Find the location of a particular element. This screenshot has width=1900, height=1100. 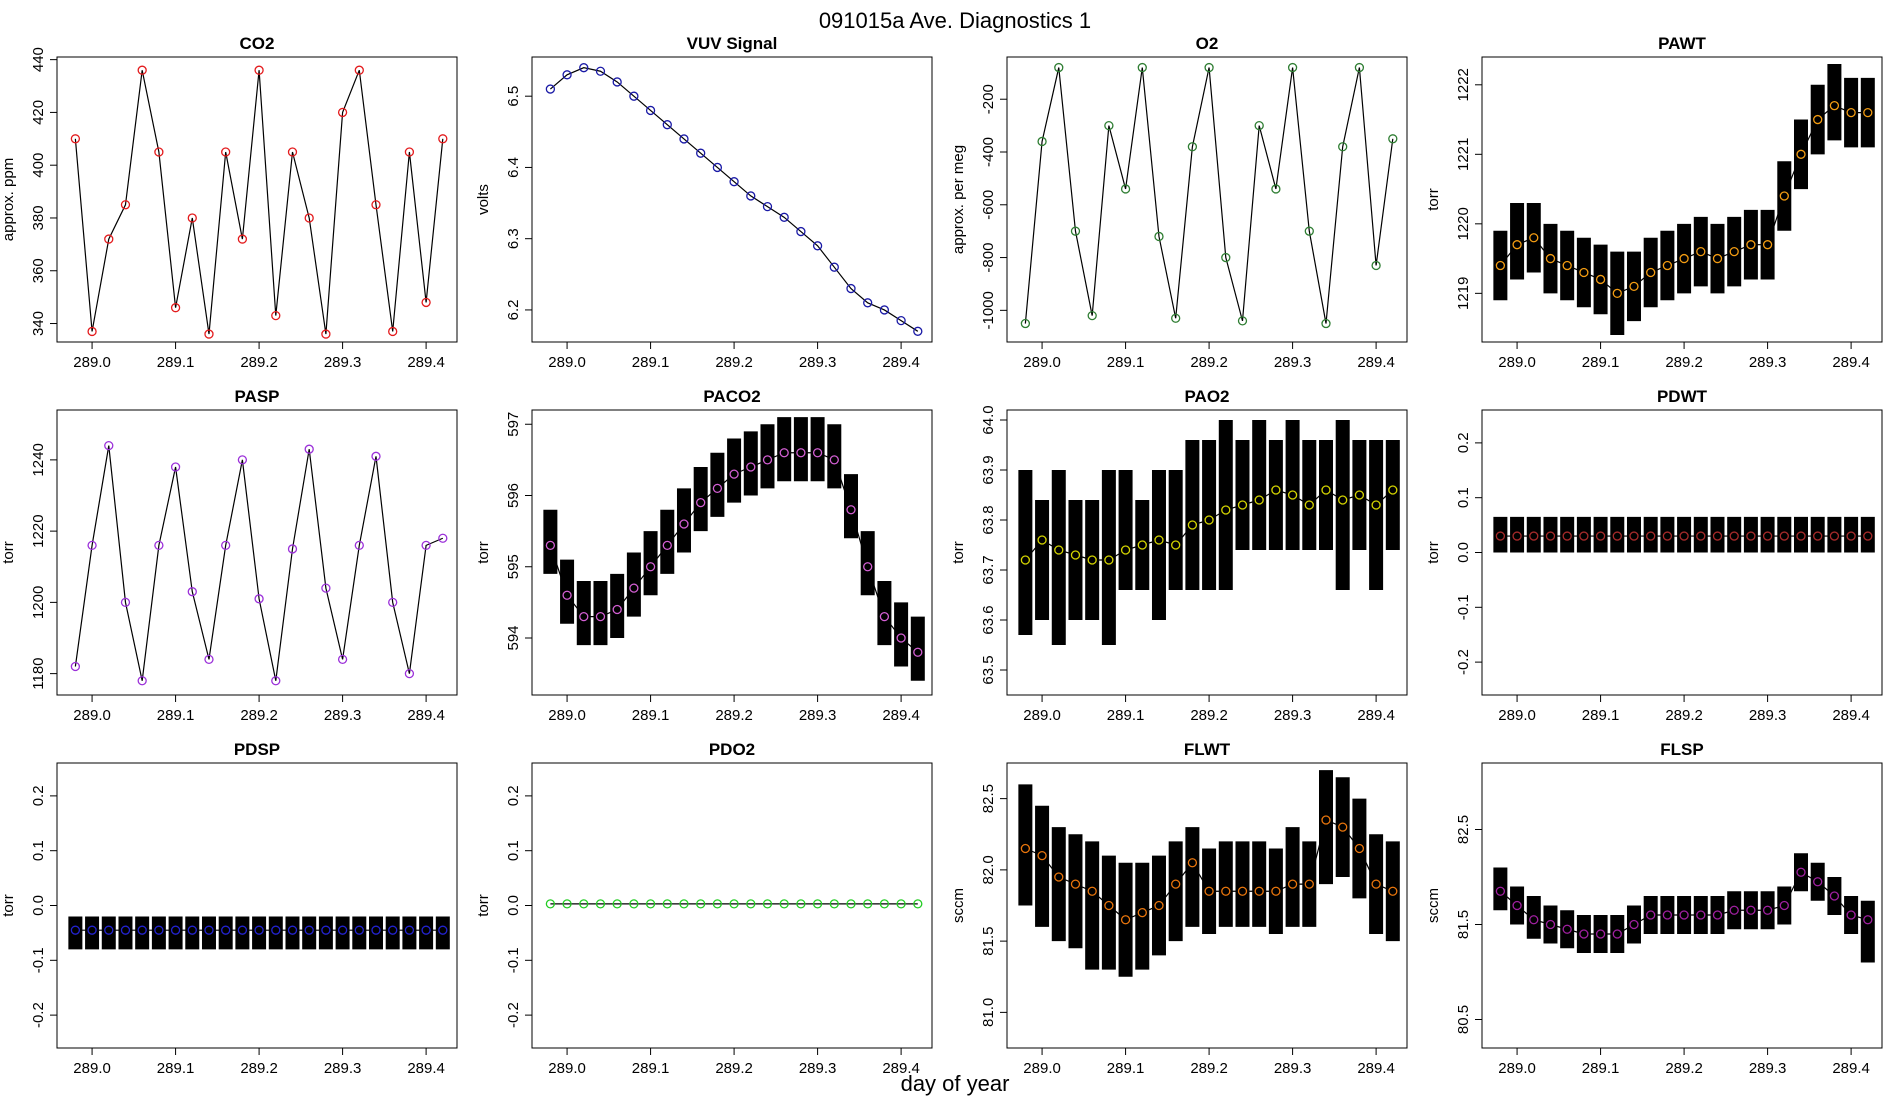

y-tick-label: 82.5 is located at coordinates (988, 798).